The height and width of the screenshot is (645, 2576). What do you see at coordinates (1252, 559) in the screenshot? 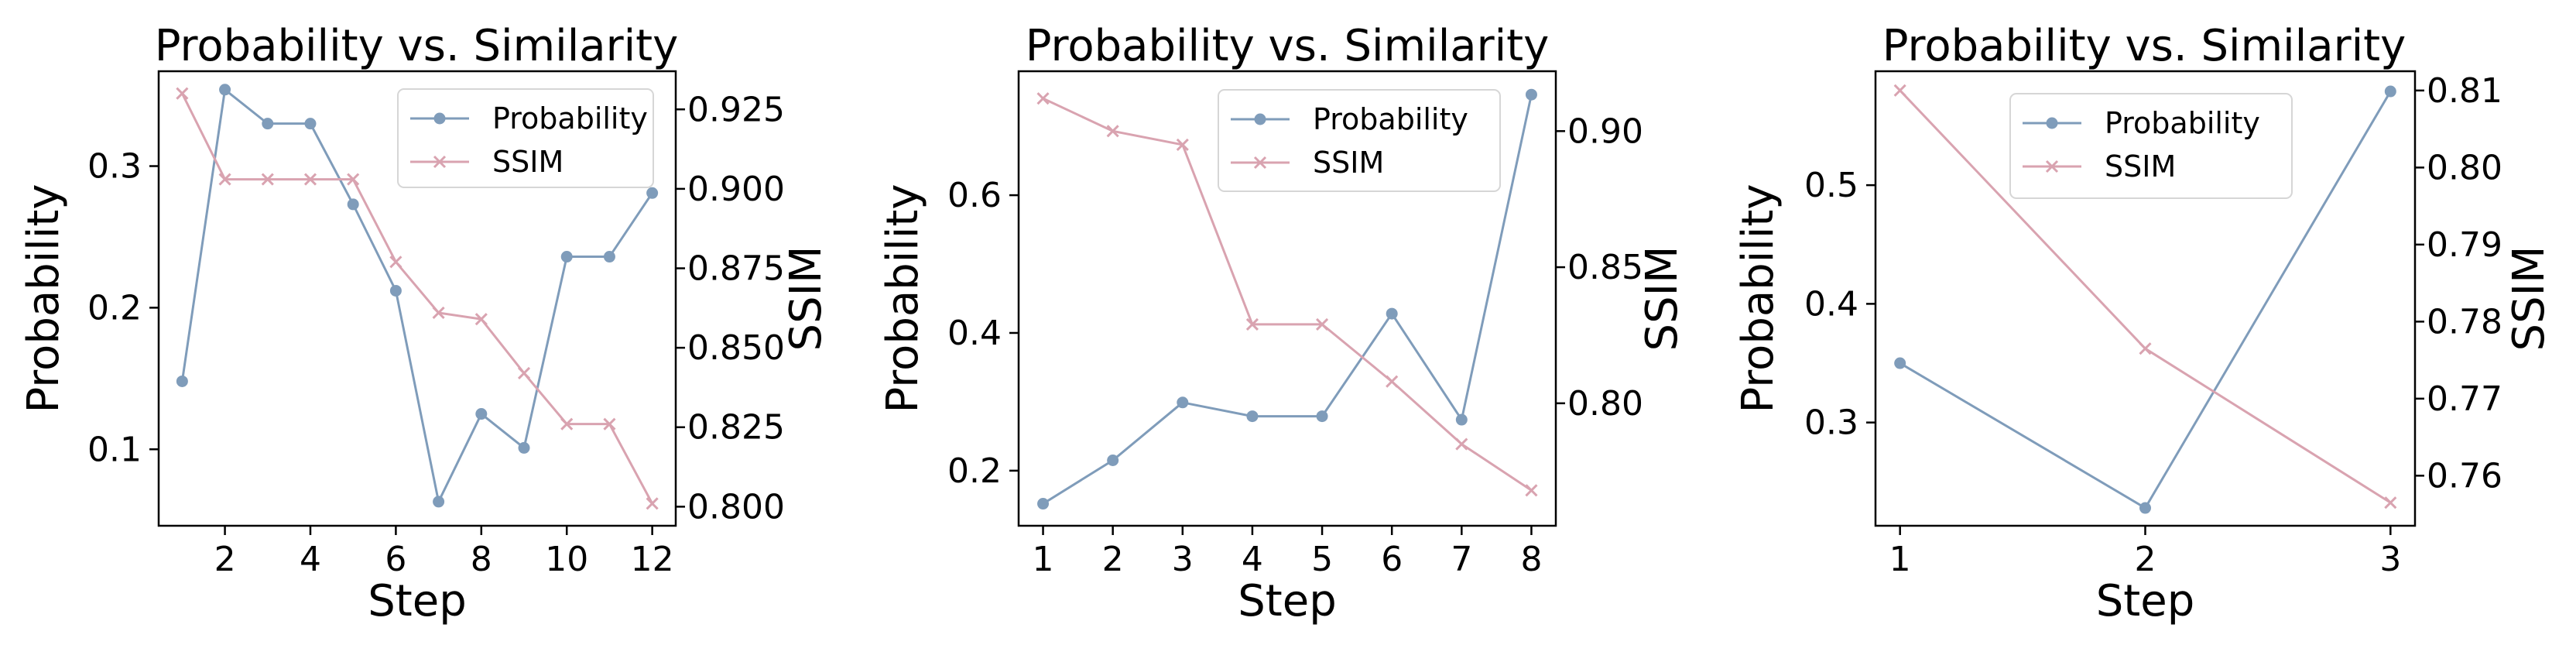
I see `x-tick-label: 4` at bounding box center [1252, 559].